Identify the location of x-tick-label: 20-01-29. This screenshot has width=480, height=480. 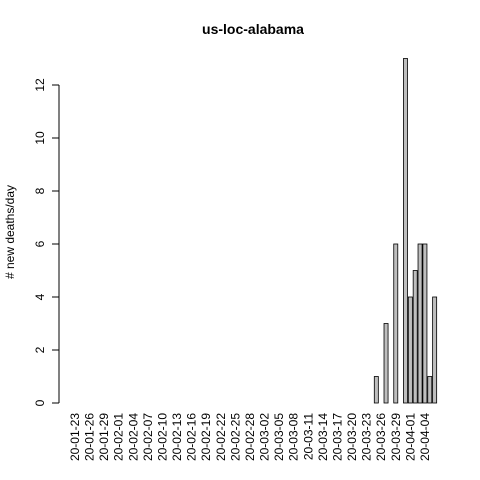
(104, 437).